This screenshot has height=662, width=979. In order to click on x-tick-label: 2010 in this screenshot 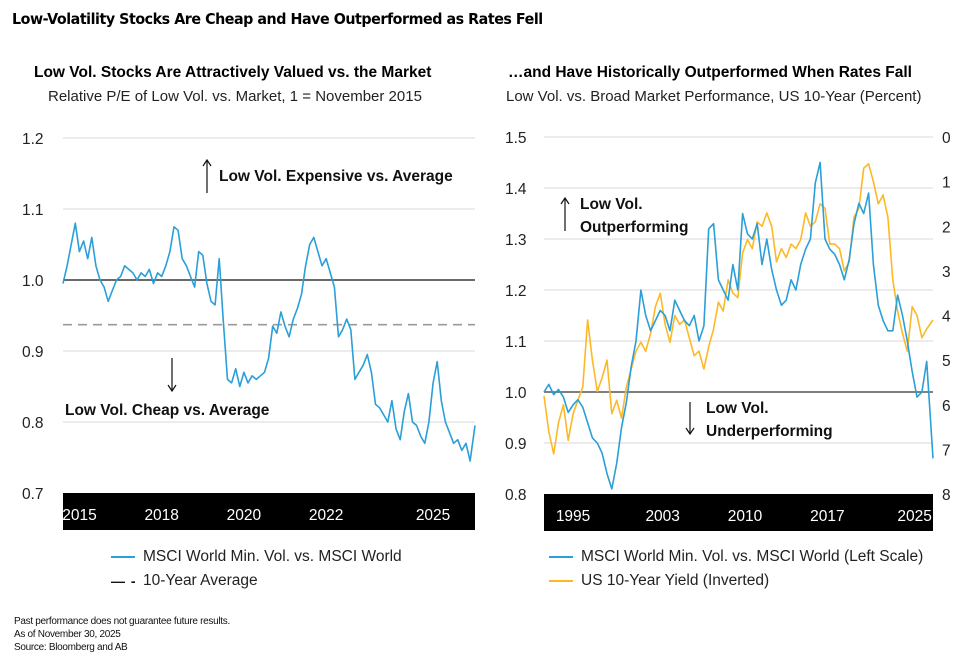, I will do `click(745, 516)`.